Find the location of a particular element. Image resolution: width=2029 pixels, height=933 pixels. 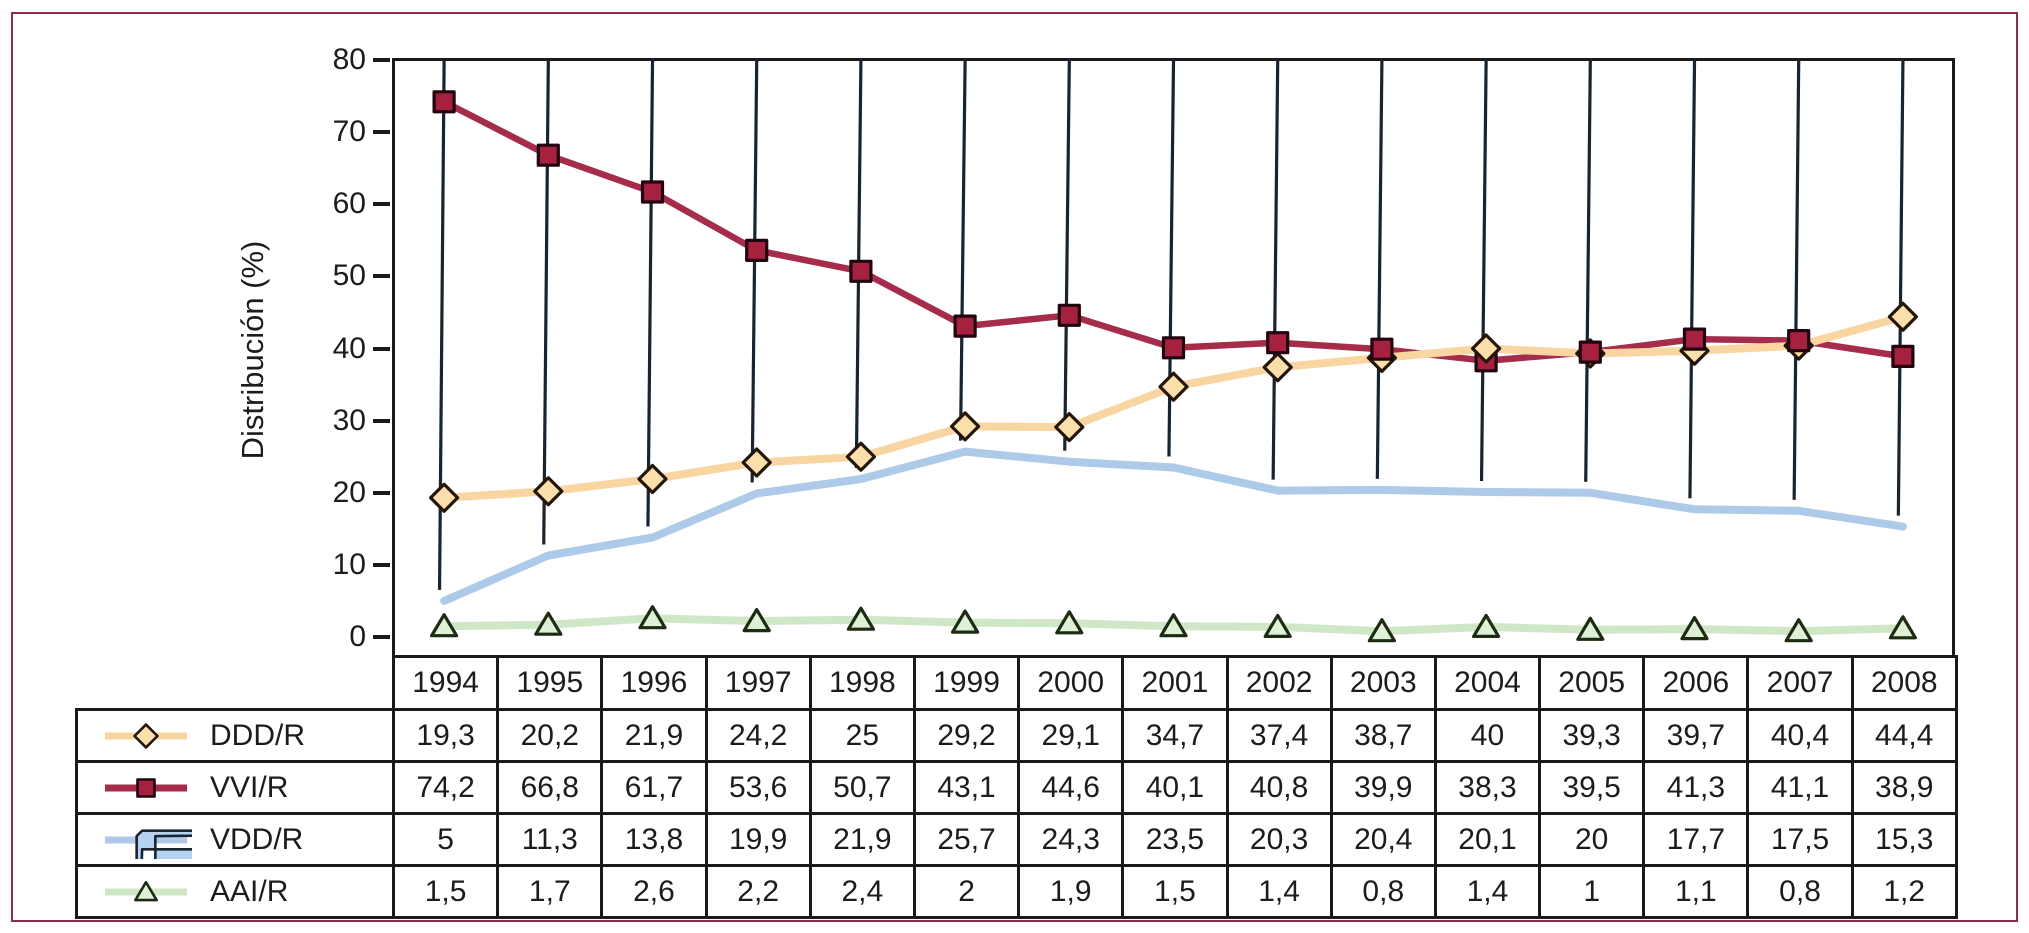

value-cell: 19,3 is located at coordinates (445, 735).